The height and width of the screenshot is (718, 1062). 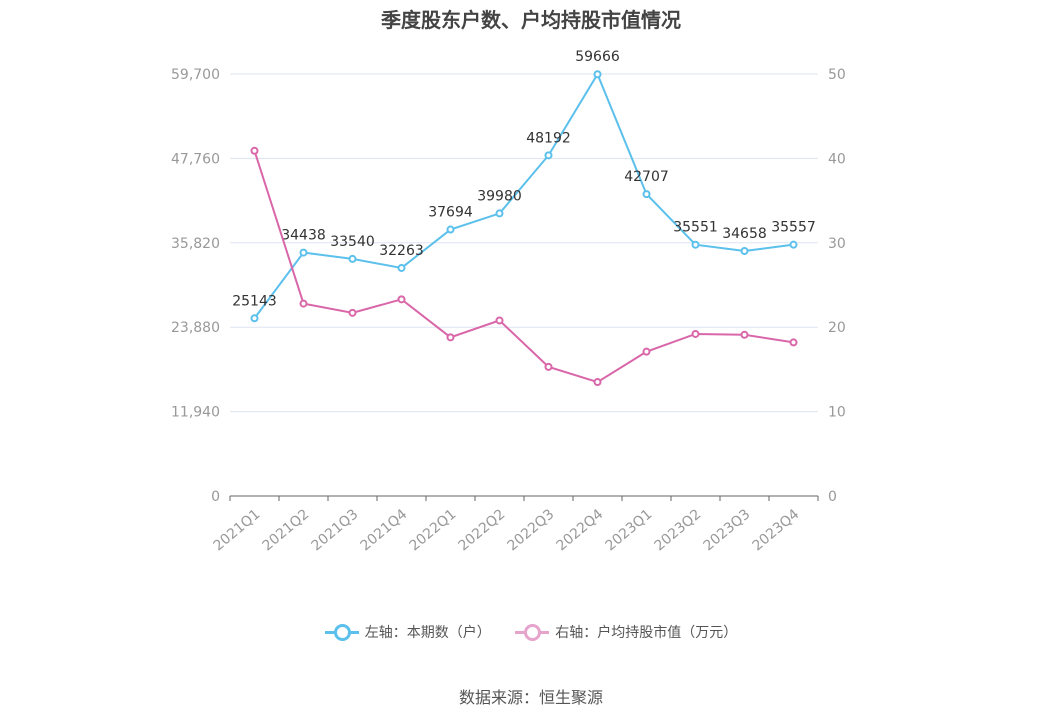 What do you see at coordinates (254, 301) in the screenshot?
I see `data-label: 25143` at bounding box center [254, 301].